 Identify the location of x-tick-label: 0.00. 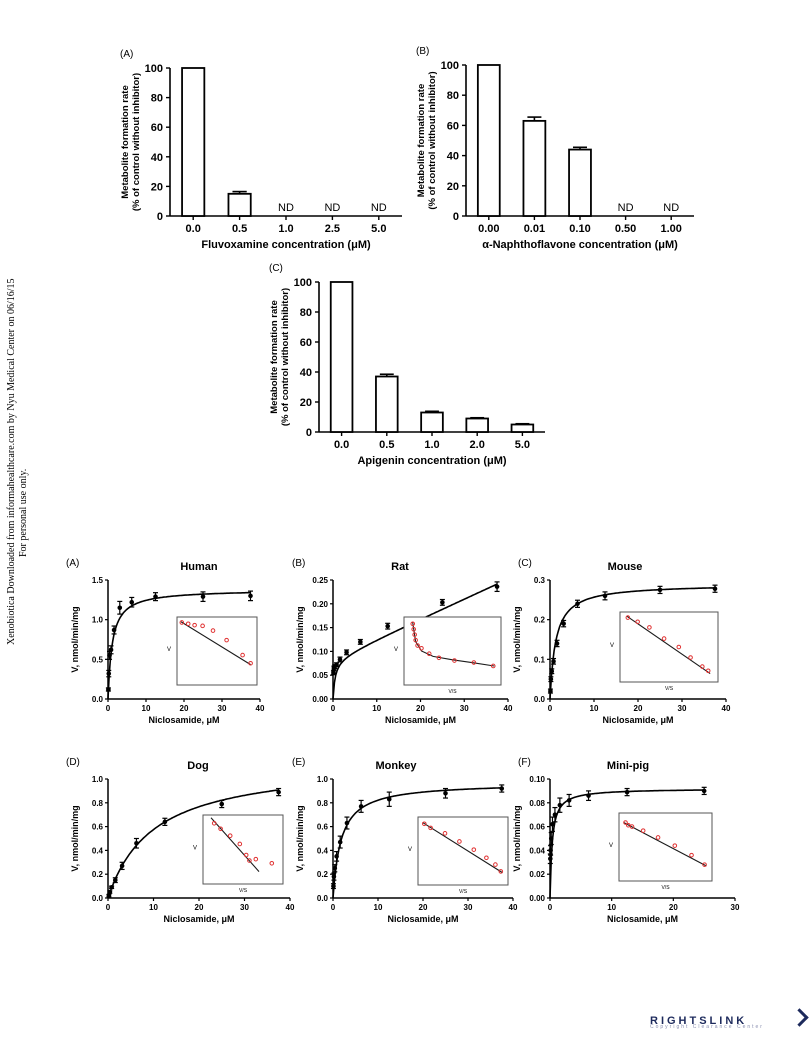
(488, 229).